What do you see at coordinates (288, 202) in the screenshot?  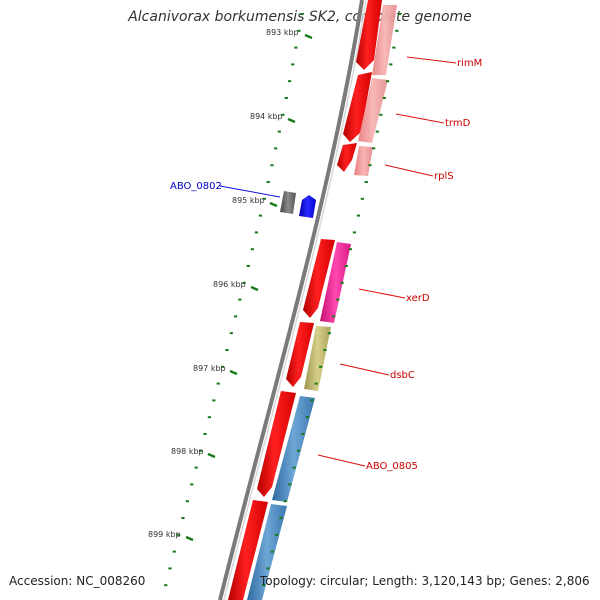 I see `gene-gray-feature` at bounding box center [288, 202].